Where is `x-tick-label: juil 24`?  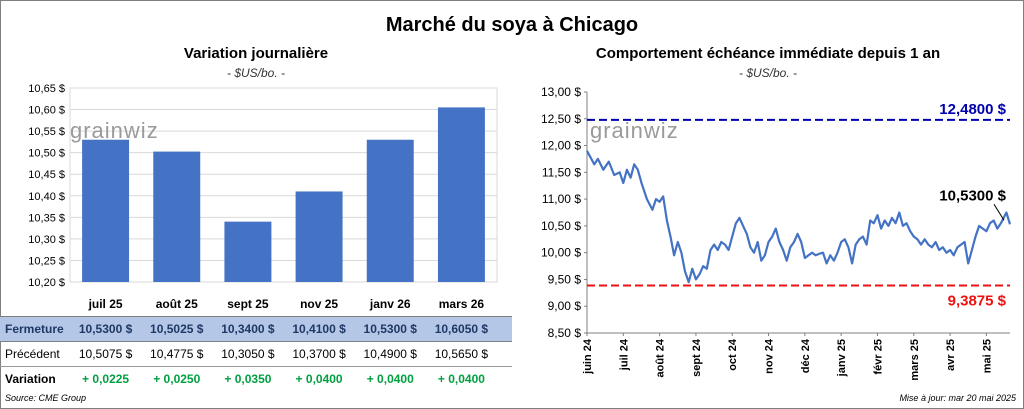
x-tick-label: juil 24 is located at coordinates (624, 354).